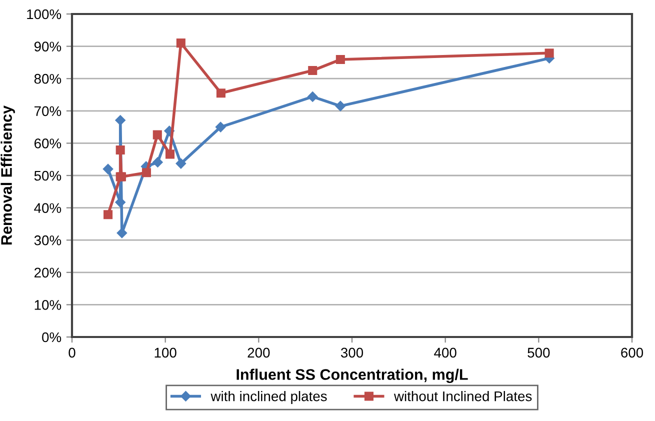  I want to click on x-tick-label: 200, so click(259, 353).